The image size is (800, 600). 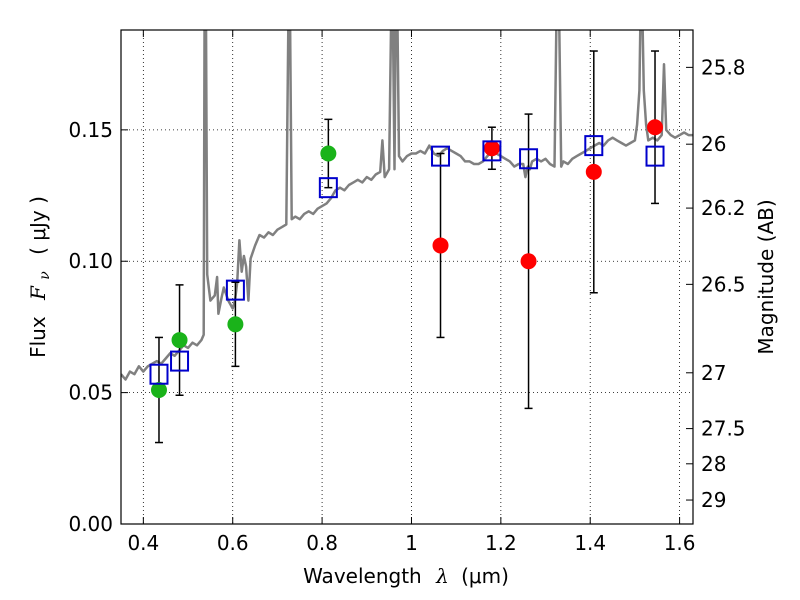 I want to click on y-tick-label: 0.05, so click(x=90, y=393).